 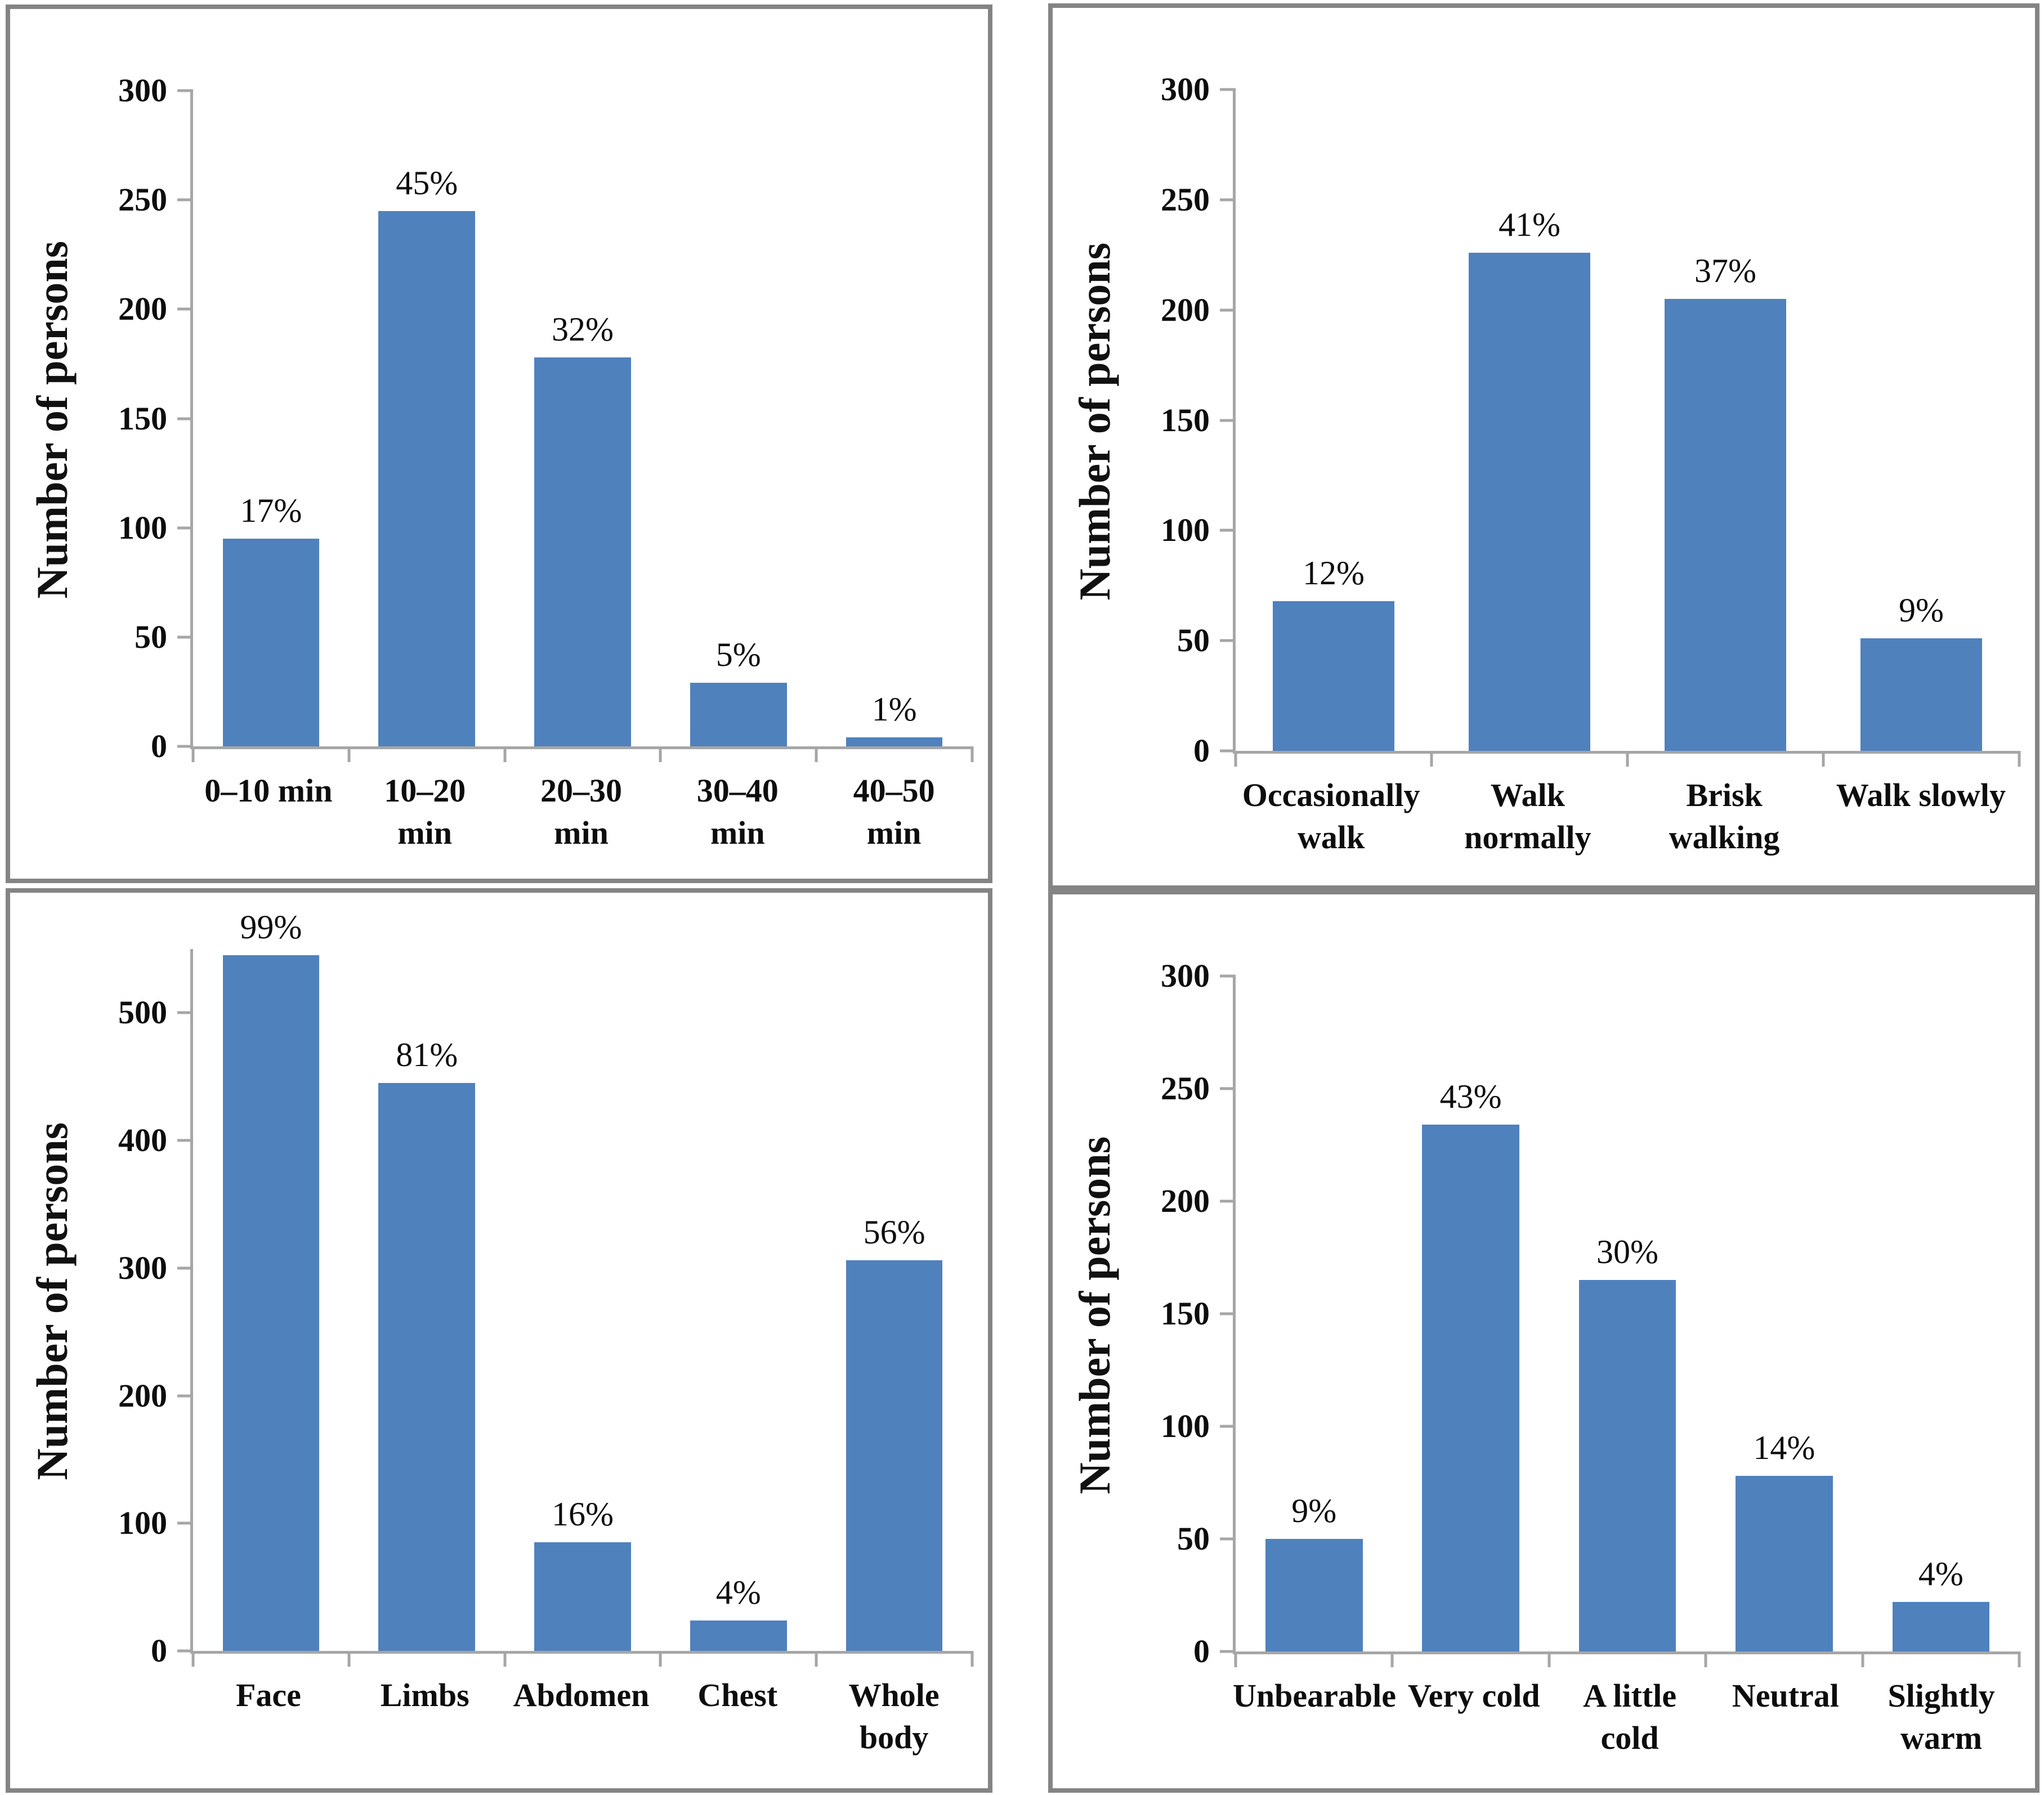 I want to click on bar-slot: 12%, so click(x=1334, y=420).